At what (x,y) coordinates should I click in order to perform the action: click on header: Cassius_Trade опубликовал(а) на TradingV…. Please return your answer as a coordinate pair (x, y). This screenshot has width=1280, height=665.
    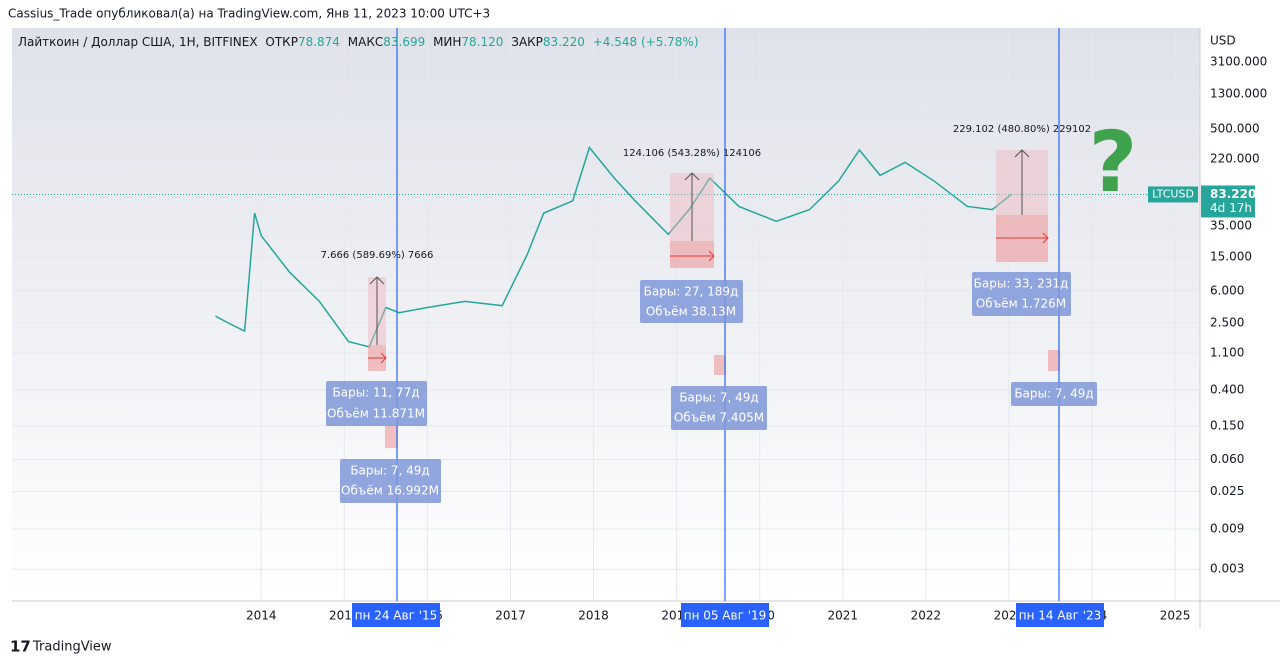
    Looking at the image, I should click on (249, 14).